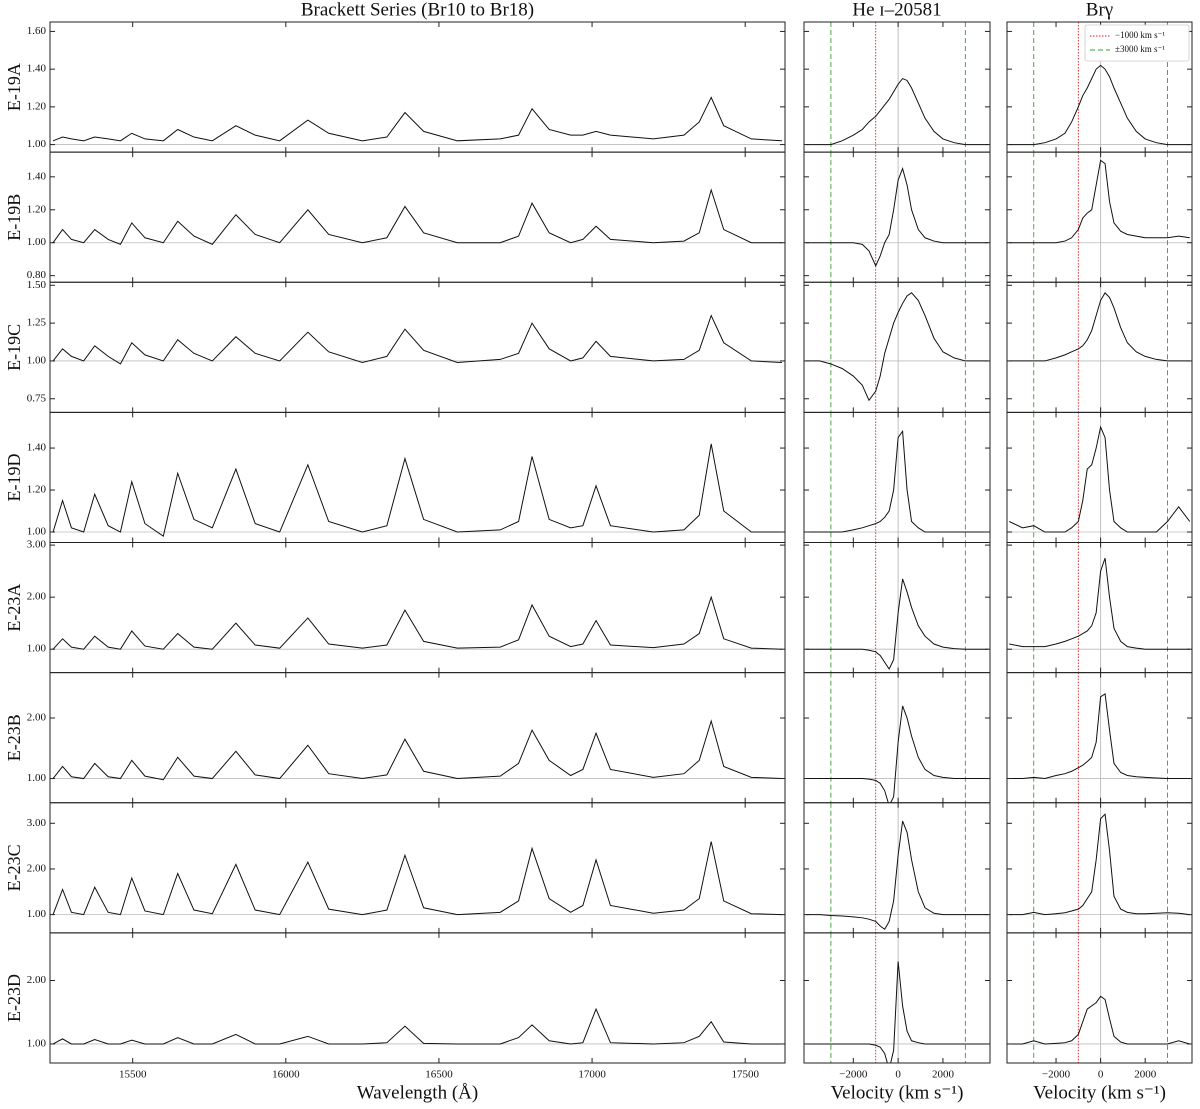  What do you see at coordinates (37, 31) in the screenshot?
I see `y-tick-label: 1.60` at bounding box center [37, 31].